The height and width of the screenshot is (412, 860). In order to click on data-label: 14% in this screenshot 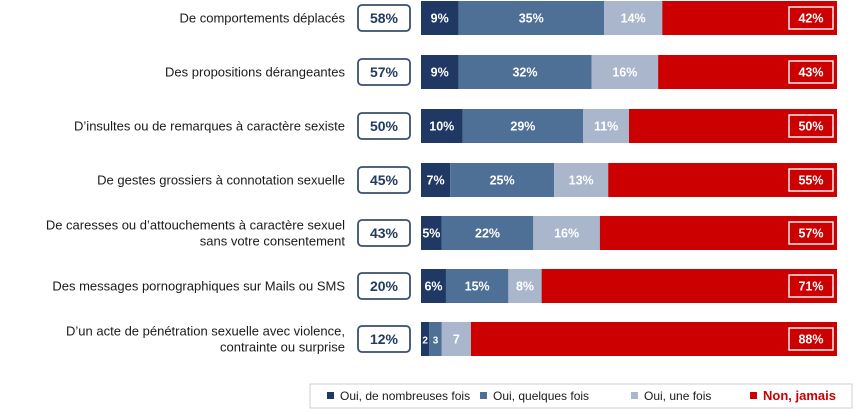, I will do `click(633, 19)`.